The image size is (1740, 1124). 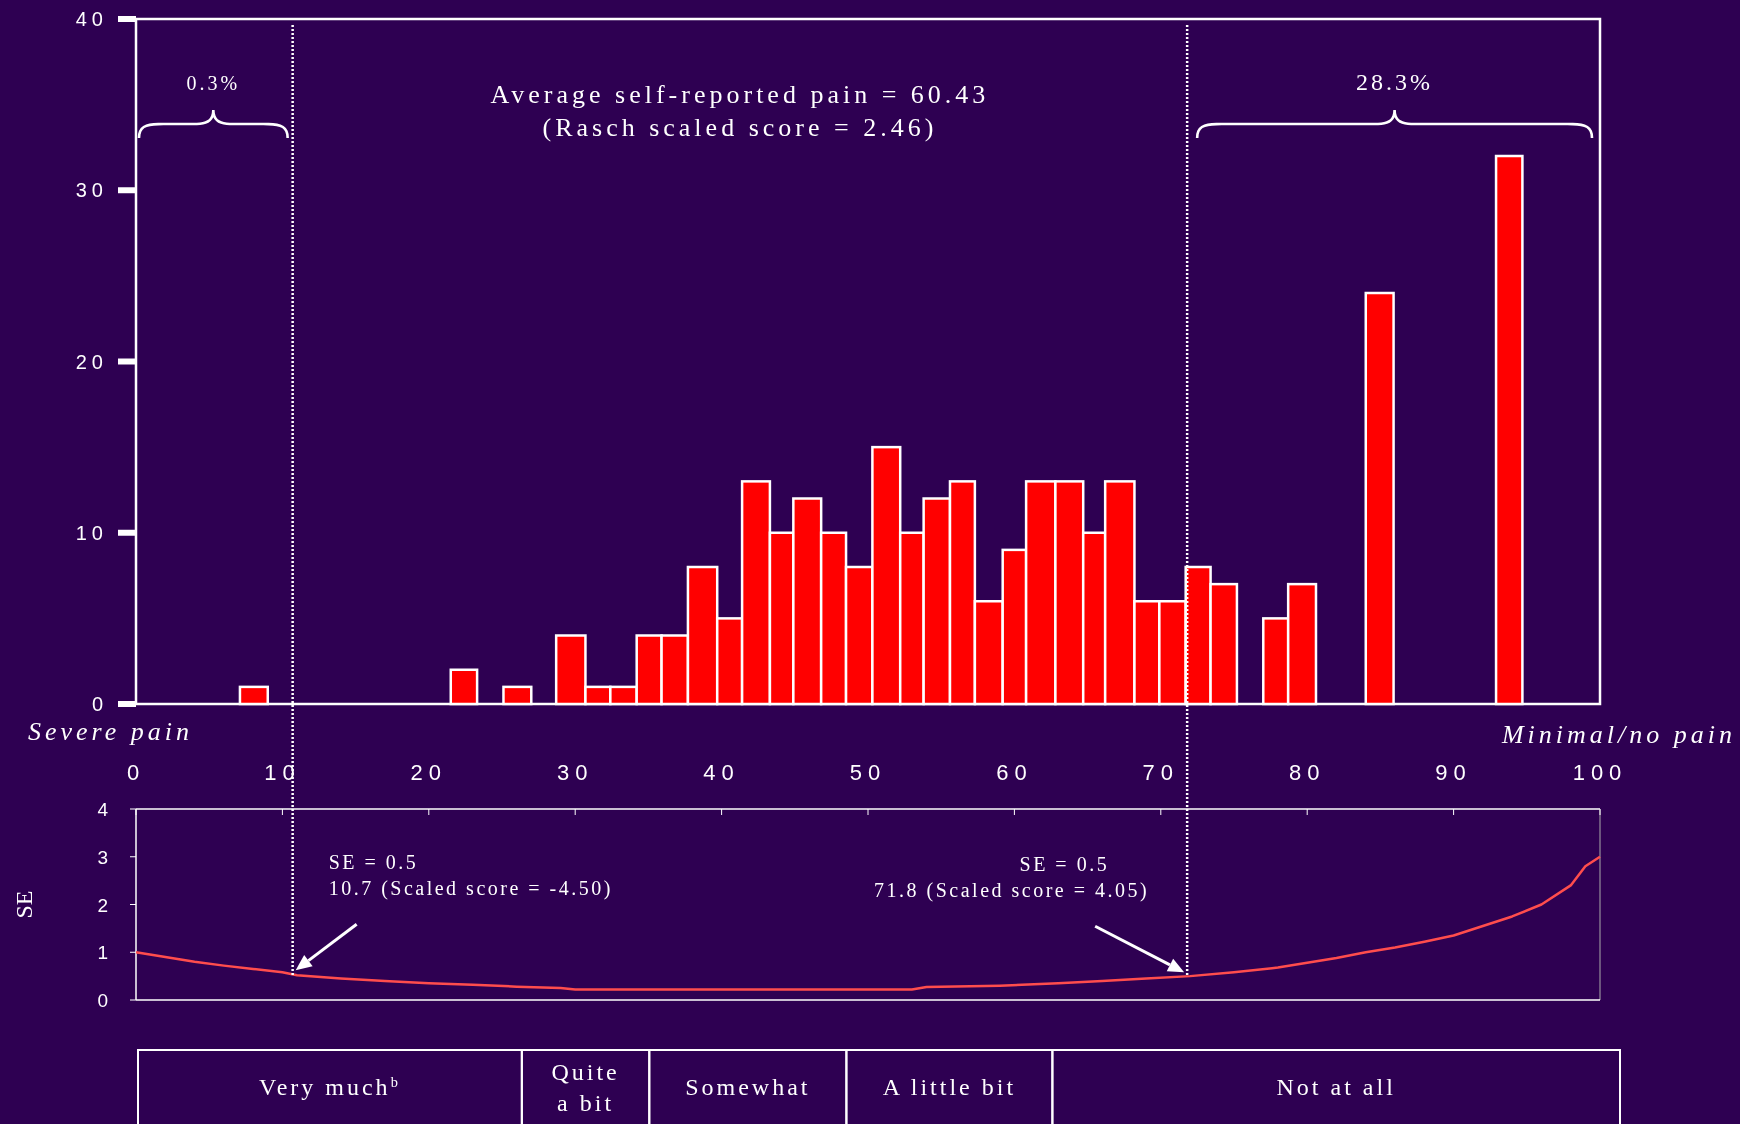 What do you see at coordinates (721, 772) in the screenshot?
I see `x-tick-label: 40` at bounding box center [721, 772].